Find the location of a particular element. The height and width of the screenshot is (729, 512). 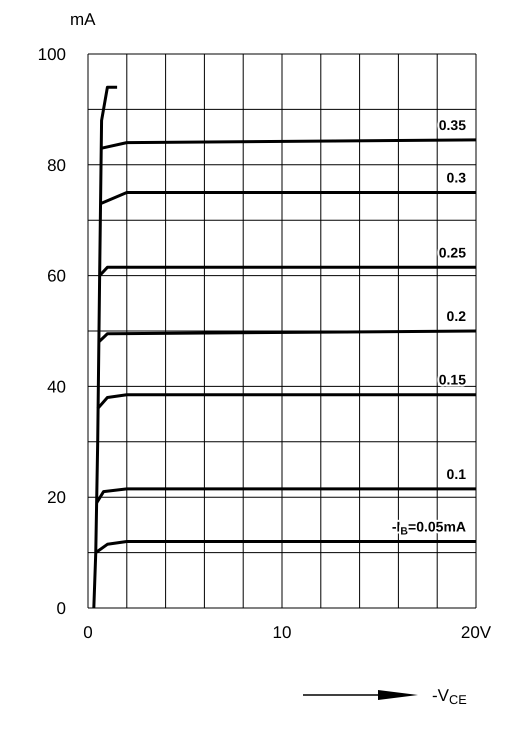

y-tick-label: 60 is located at coordinates (56, 276).